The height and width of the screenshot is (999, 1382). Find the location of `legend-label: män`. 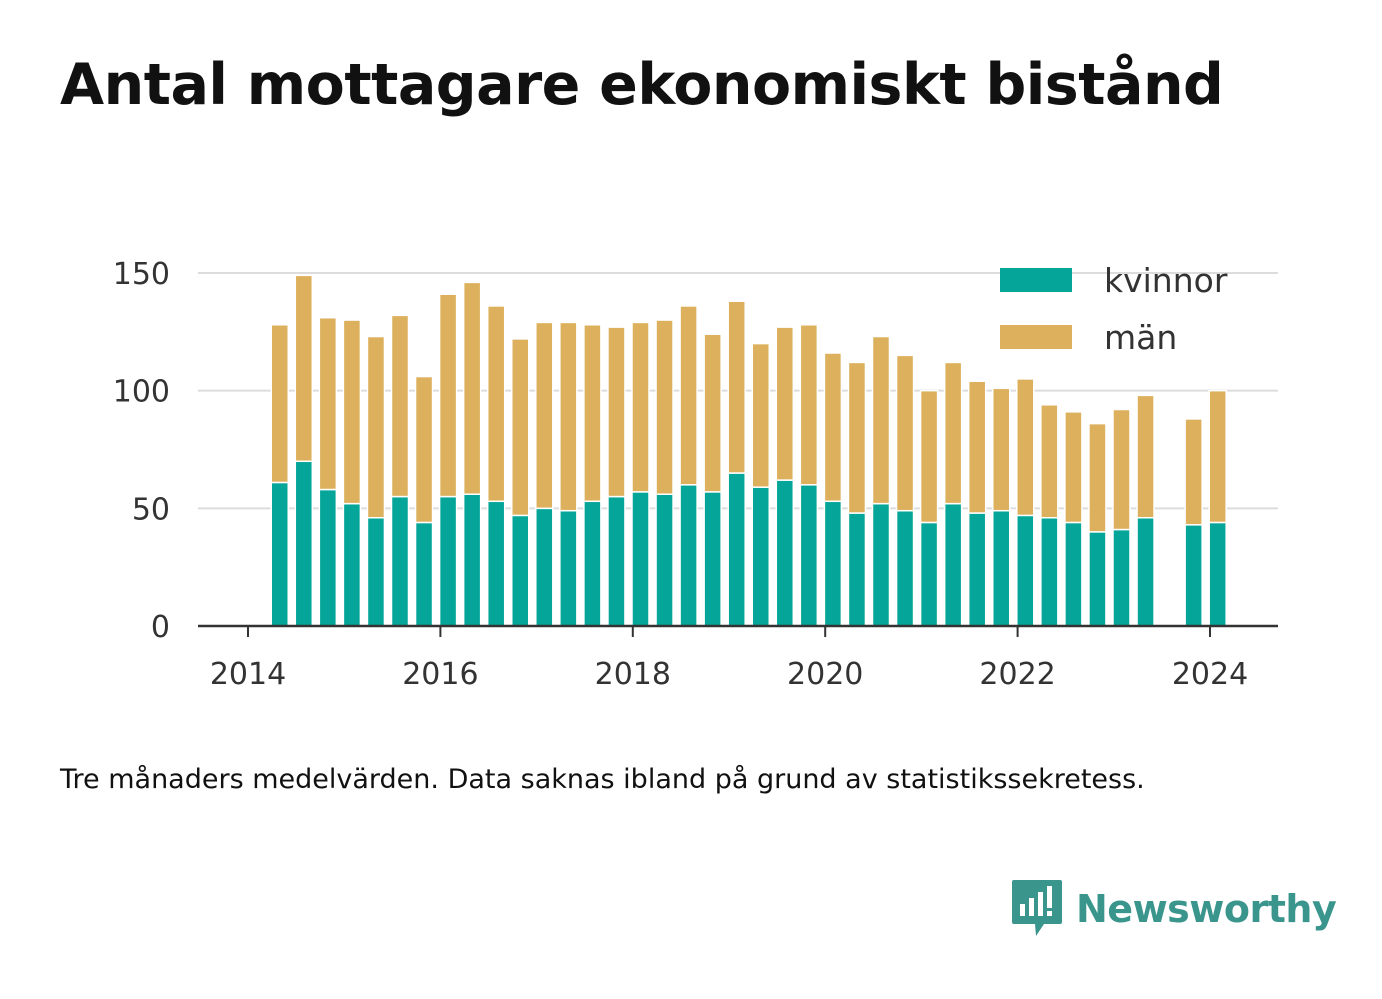

legend-label: män is located at coordinates (1140, 337).